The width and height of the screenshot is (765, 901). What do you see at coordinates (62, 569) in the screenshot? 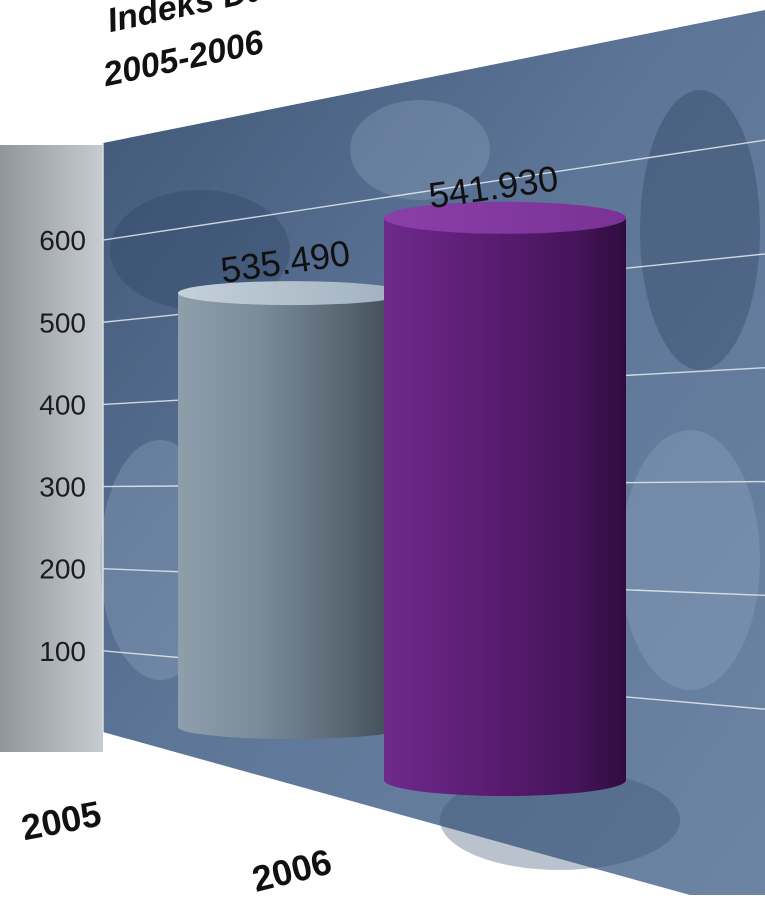
I see `y-tick-label: 200` at bounding box center [62, 569].